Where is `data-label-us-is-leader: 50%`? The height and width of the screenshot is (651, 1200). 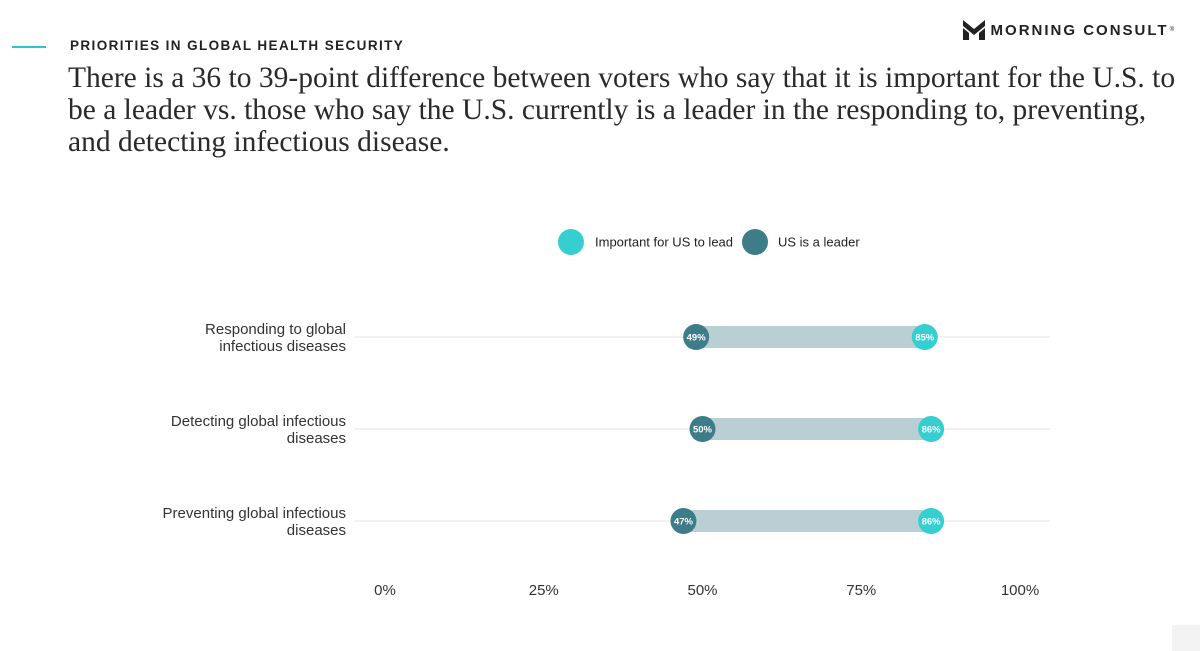
data-label-us-is-leader: 50% is located at coordinates (703, 430).